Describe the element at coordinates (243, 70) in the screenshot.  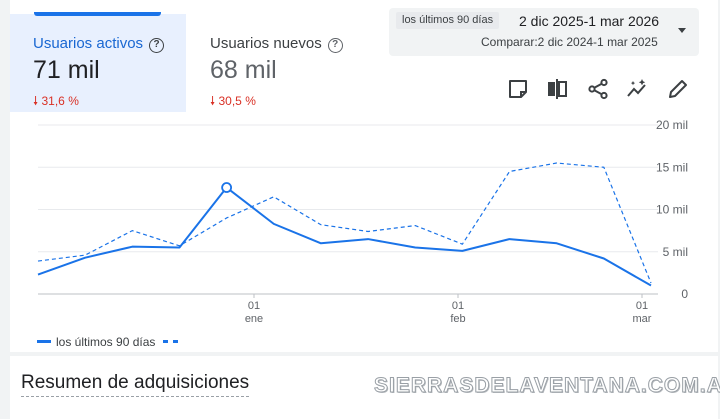
I see `new-users-value: 68 mil` at that location.